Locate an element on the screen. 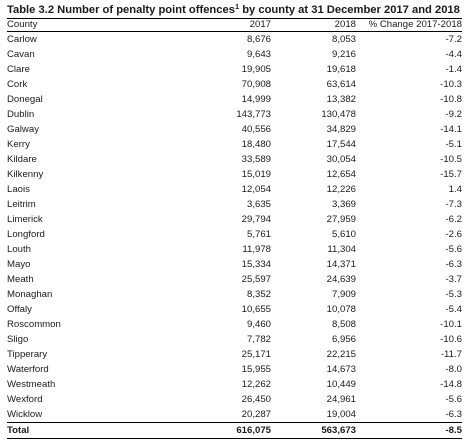 This screenshot has width=472, height=440. table-row: Cavan 9,643 9,216 -4.4 is located at coordinates (234, 54).